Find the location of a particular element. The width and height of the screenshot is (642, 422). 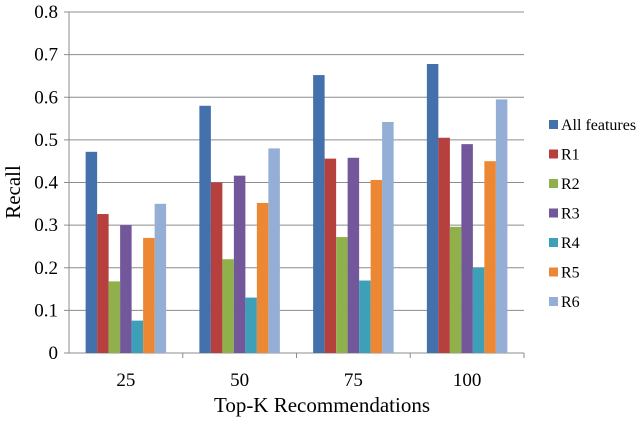

y-tick-label: 0.7 is located at coordinates (46, 55).